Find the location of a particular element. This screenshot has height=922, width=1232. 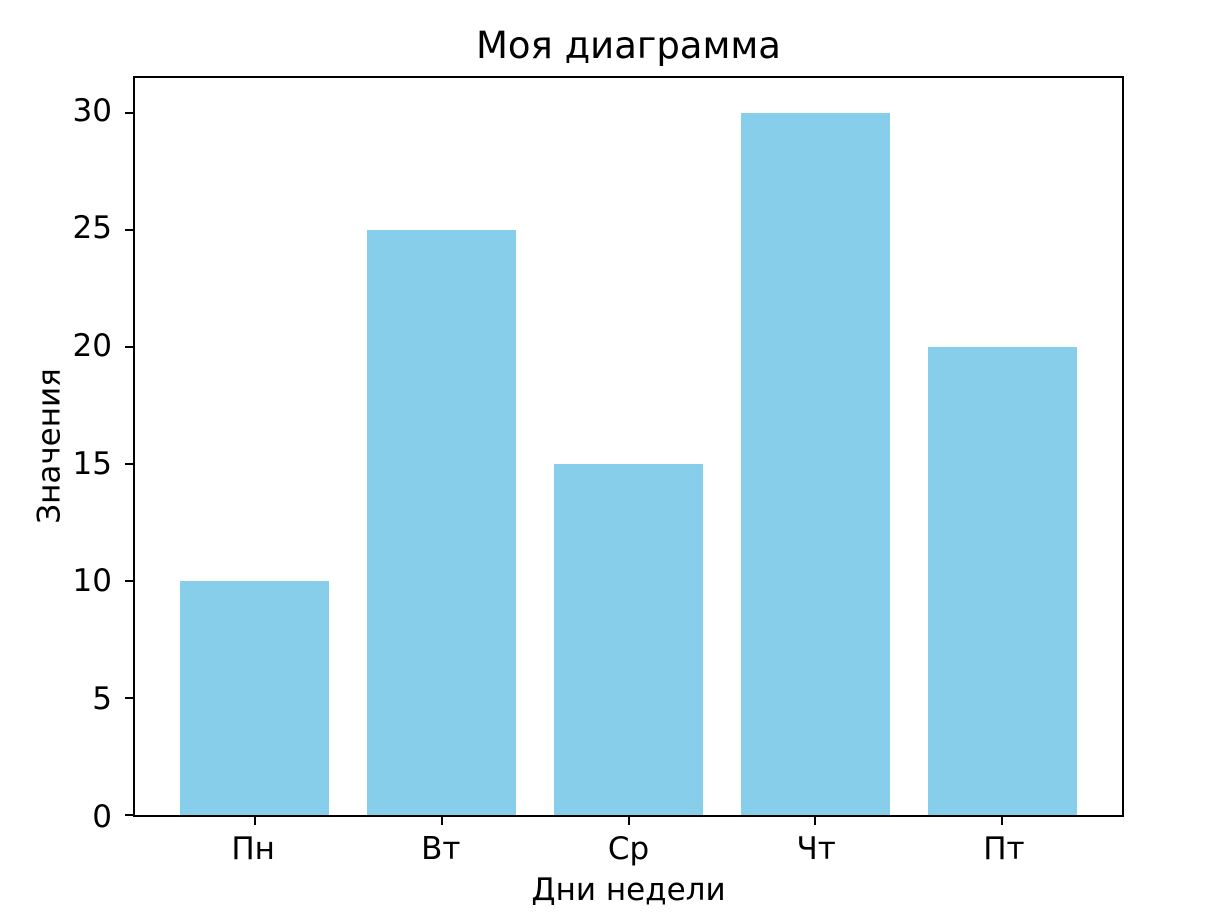

x-tick-label: Пн is located at coordinates (253, 849).